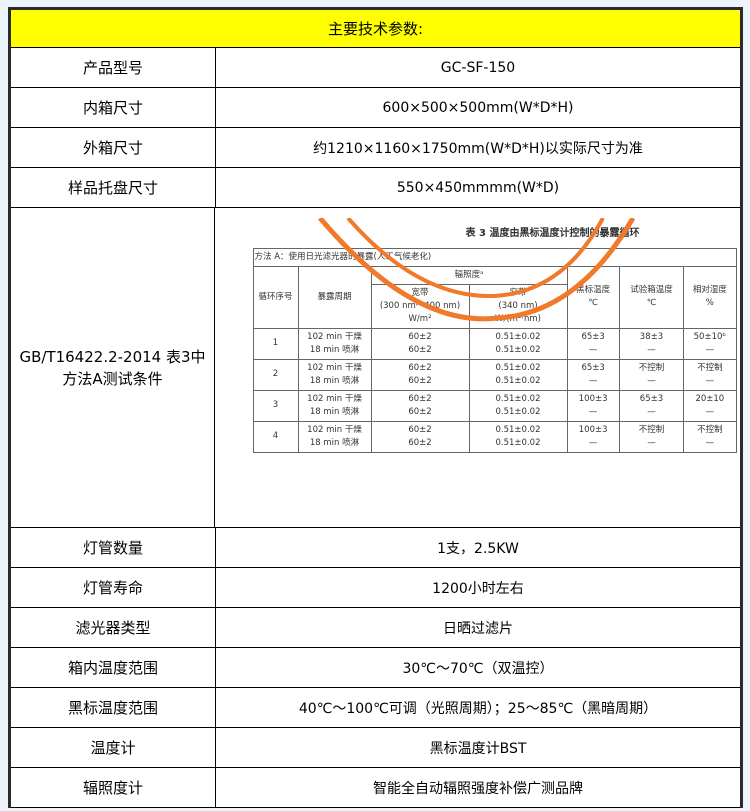  I want to click on param-value: 黑标温度计BST, so click(478, 748).